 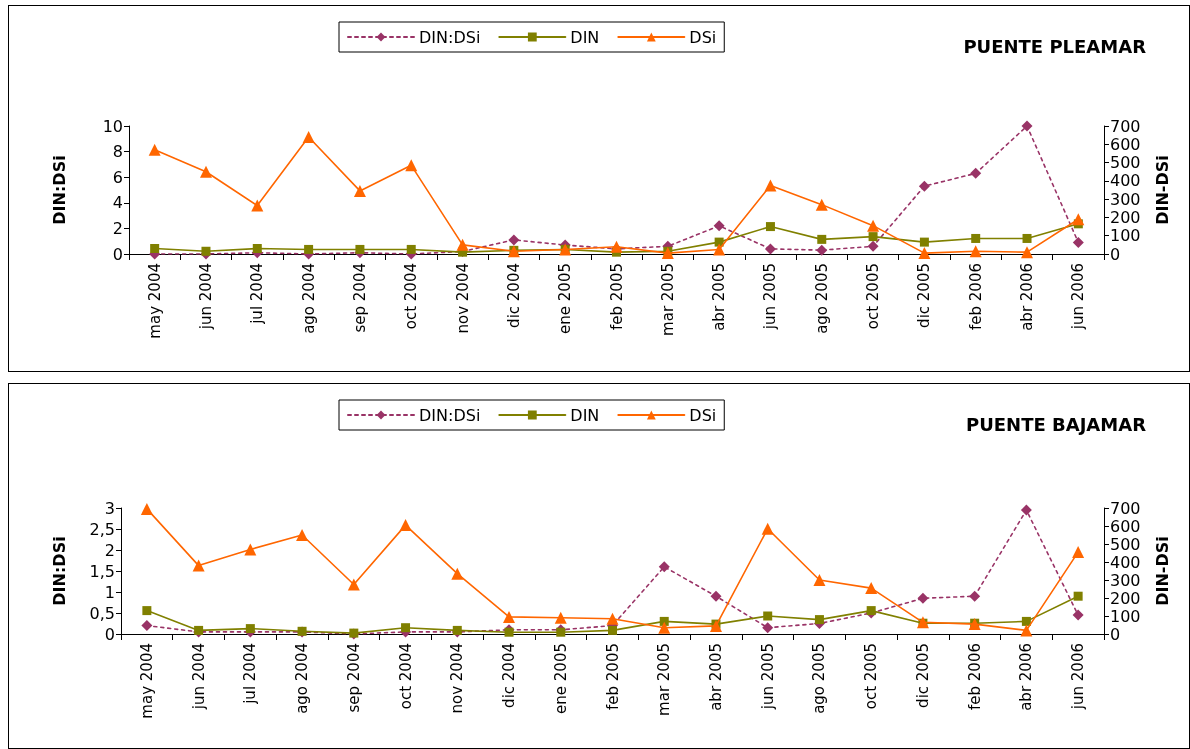 What do you see at coordinates (616, 296) in the screenshot?
I see `x-tick-label: feb 2005` at bounding box center [616, 296].